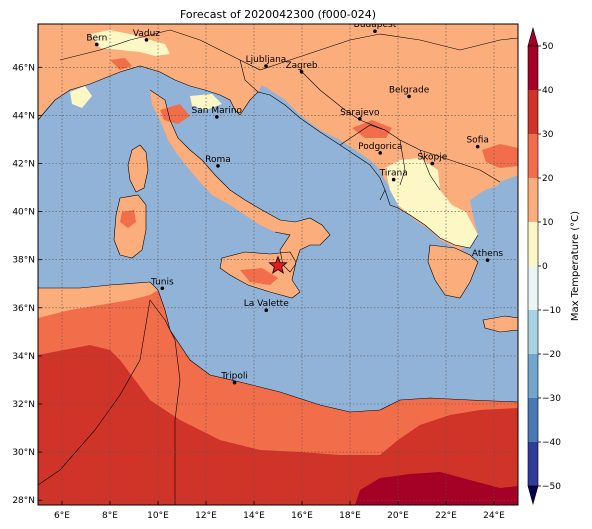 This screenshot has width=592, height=529. Describe the element at coordinates (380, 147) in the screenshot. I see `city-label: Podgorica` at that location.